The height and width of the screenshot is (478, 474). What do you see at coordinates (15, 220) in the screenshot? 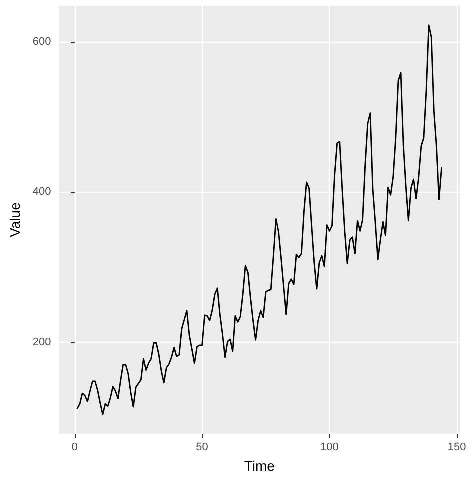
I see `y-axis-title: Value` at bounding box center [15, 220].